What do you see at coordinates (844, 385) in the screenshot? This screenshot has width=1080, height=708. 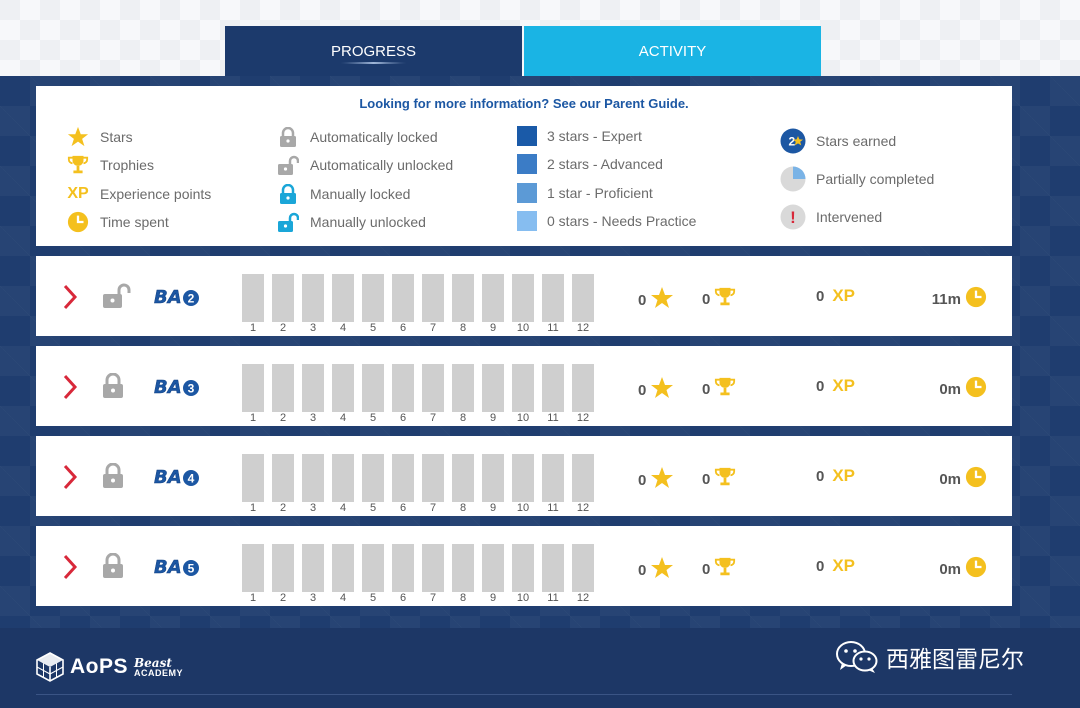 I see `xp-icon: XP` at bounding box center [844, 385].